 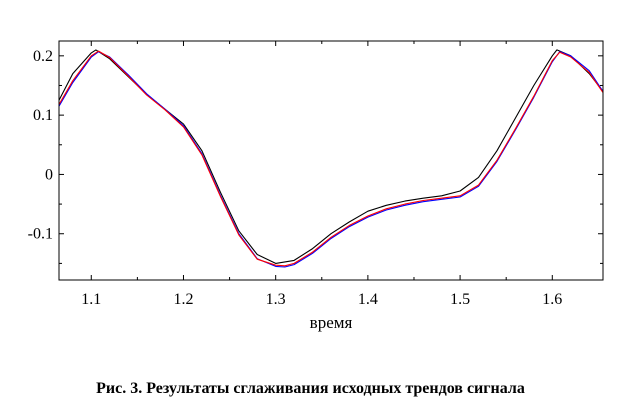 I want to click on x-tick-label: 1.1, so click(x=91, y=299).